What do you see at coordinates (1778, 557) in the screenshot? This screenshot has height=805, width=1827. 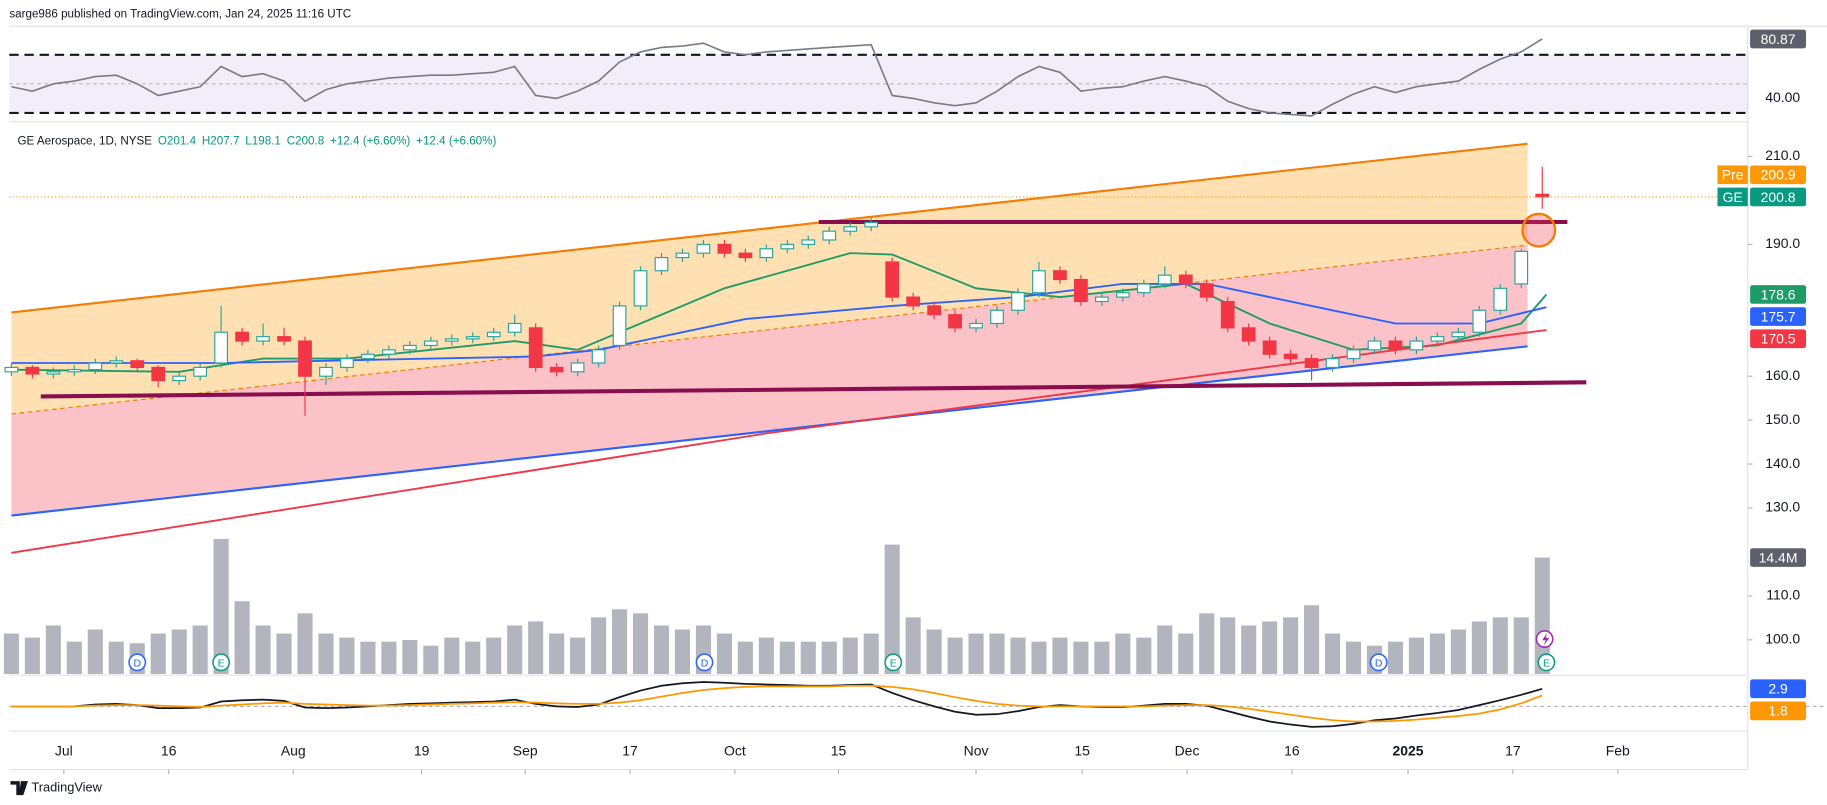 I see `volume-badge` at bounding box center [1778, 557].